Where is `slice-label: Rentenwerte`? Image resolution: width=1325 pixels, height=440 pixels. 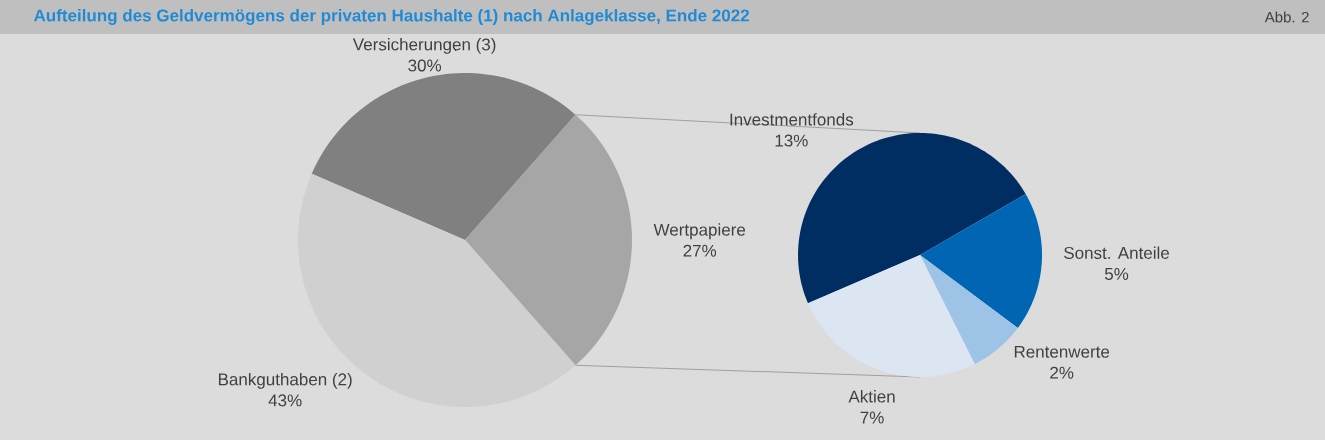
slice-label: Rentenwerte is located at coordinates (1062, 351).